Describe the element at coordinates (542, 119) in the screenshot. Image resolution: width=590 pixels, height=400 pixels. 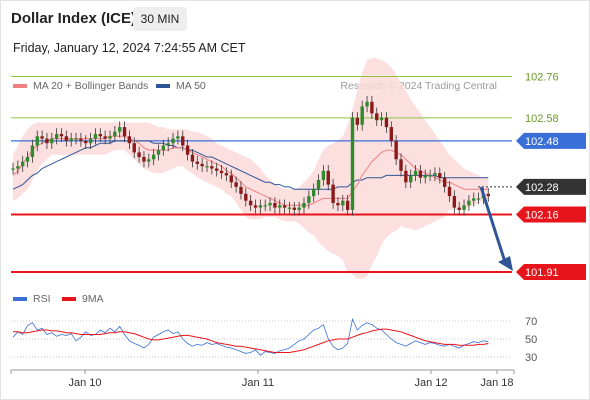
I see `level-label-1: 102.58` at that location.